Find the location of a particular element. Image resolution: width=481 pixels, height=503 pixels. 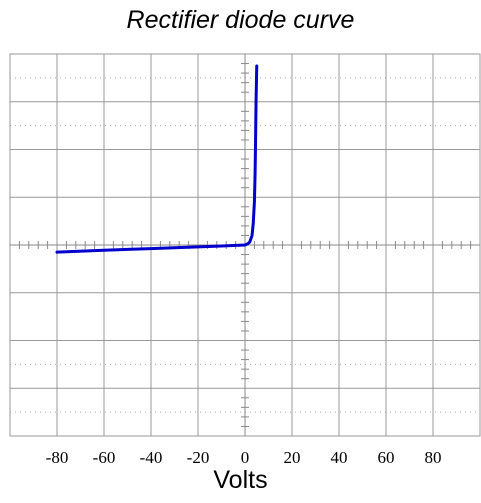

x-tick-label: 80 is located at coordinates (433, 457).